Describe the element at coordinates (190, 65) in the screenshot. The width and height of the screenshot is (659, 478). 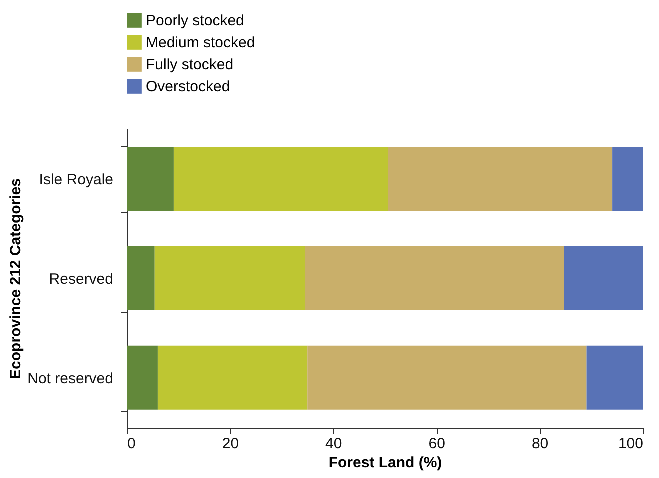
I see `legend-label: Fully stocked` at that location.